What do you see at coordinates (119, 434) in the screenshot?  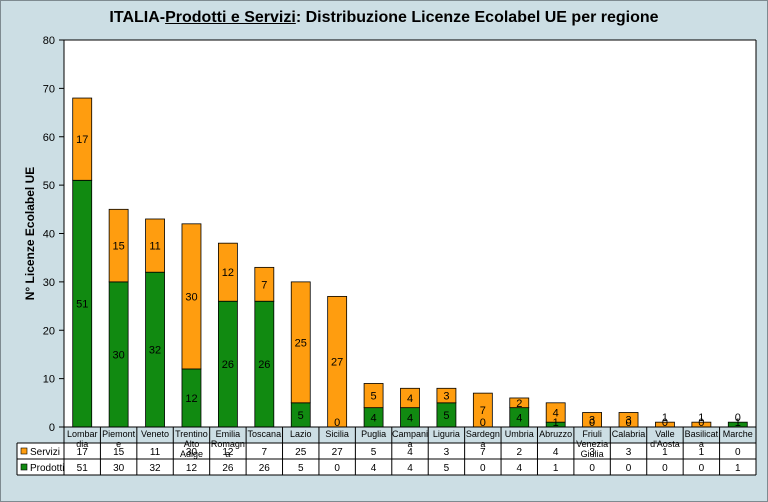 I see `x-tick-label: Piemont` at bounding box center [119, 434].